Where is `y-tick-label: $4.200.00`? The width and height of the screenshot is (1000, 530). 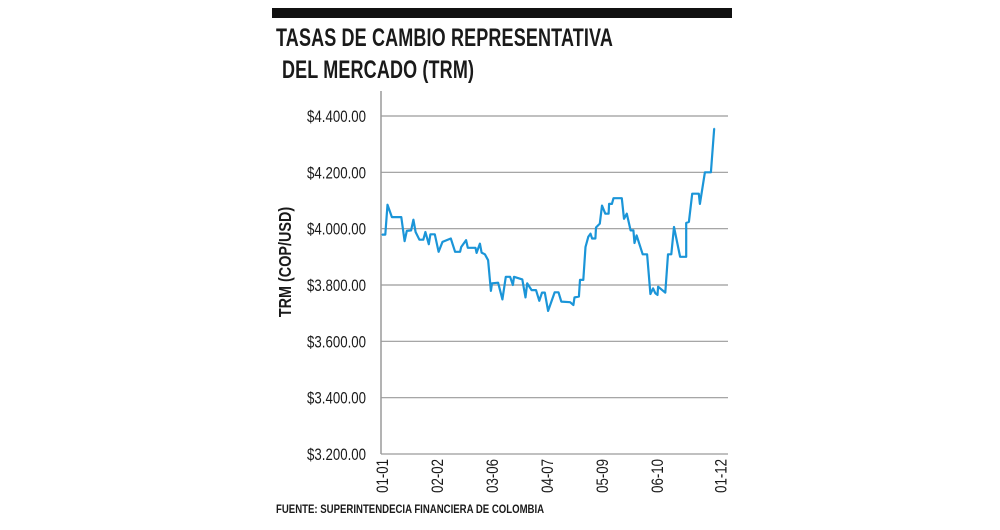
y-tick-label: $4.200.00 is located at coordinates (336, 173).